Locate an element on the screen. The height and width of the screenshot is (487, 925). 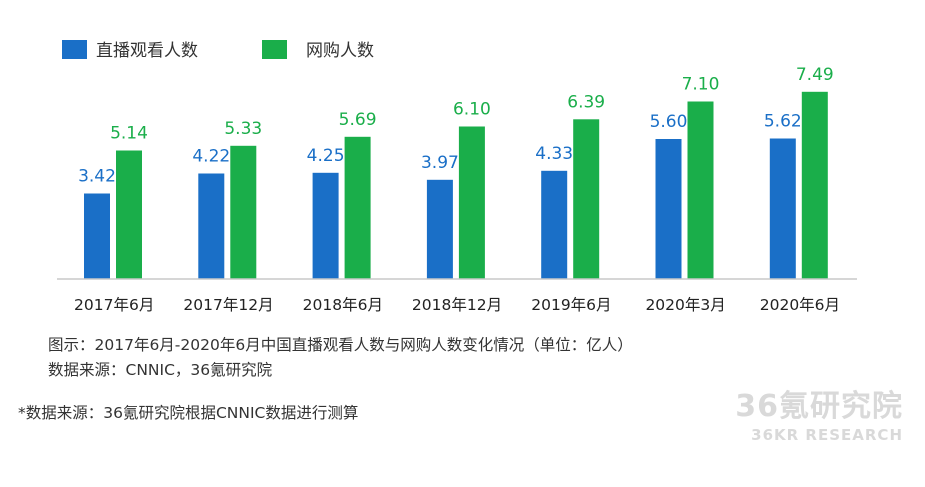
x-tick-label-1: 2017年6月 is located at coordinates (114, 305).